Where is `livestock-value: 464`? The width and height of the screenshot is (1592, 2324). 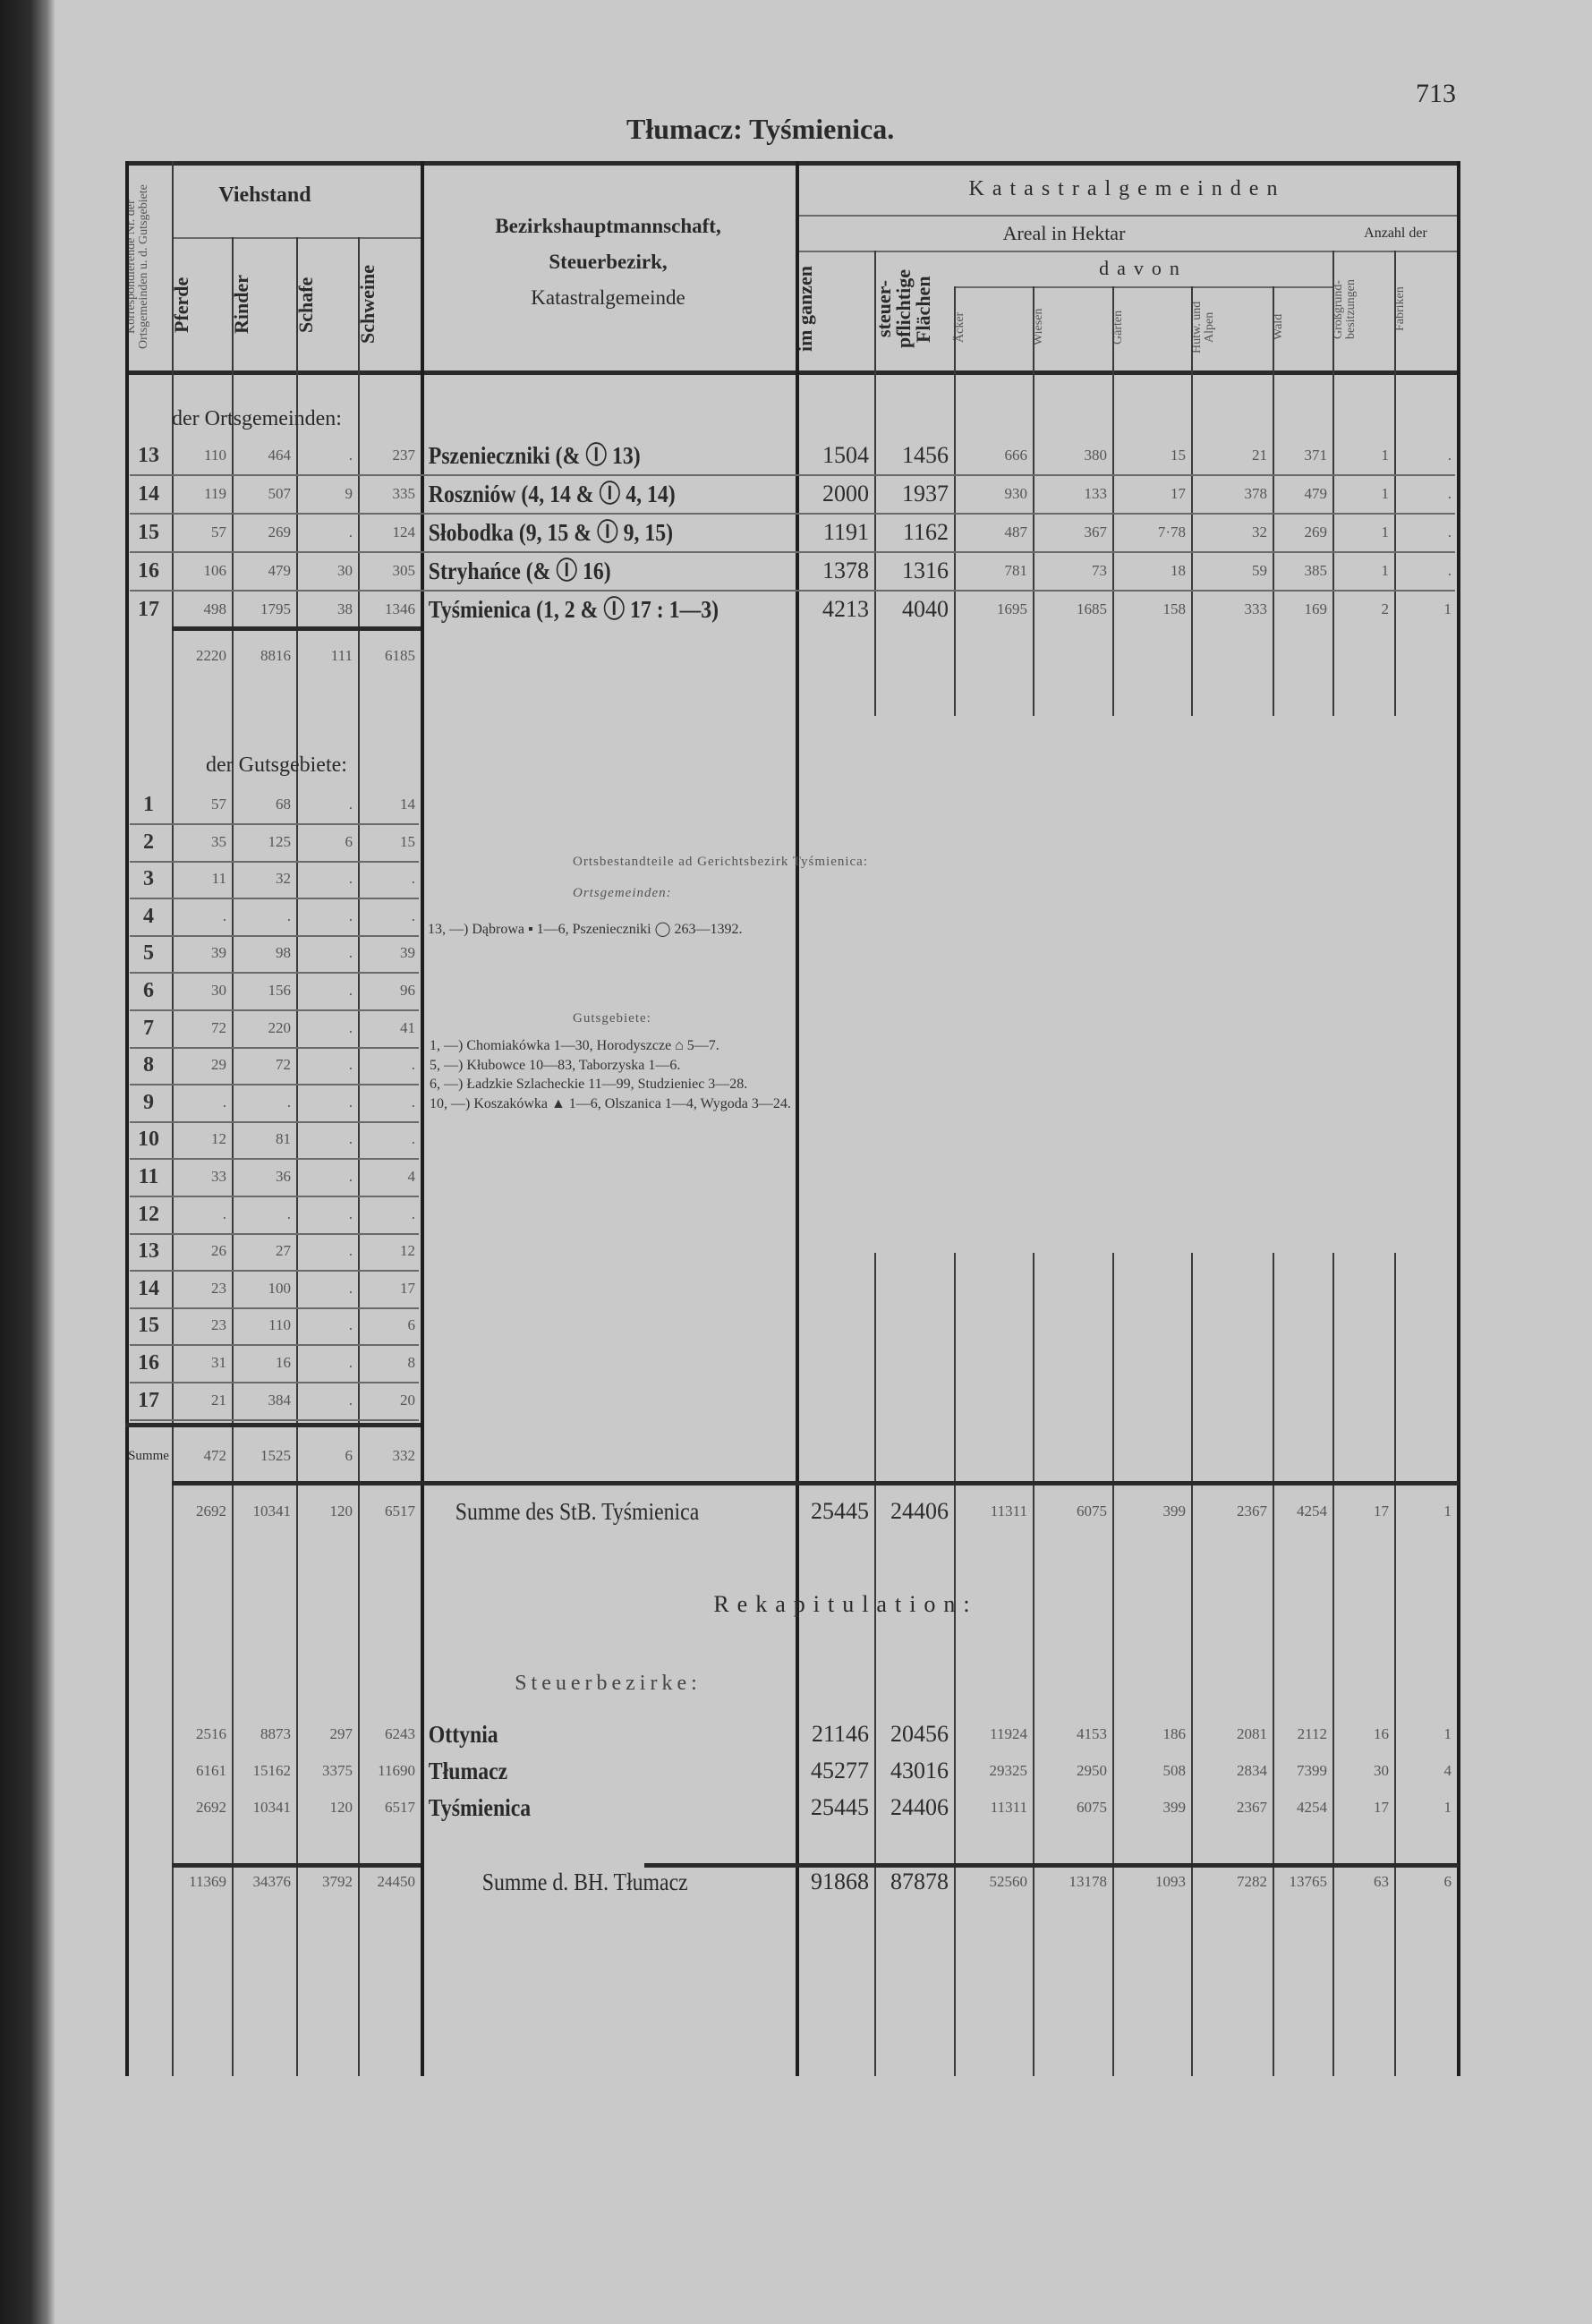
livestock-value: 464 is located at coordinates (280, 455).